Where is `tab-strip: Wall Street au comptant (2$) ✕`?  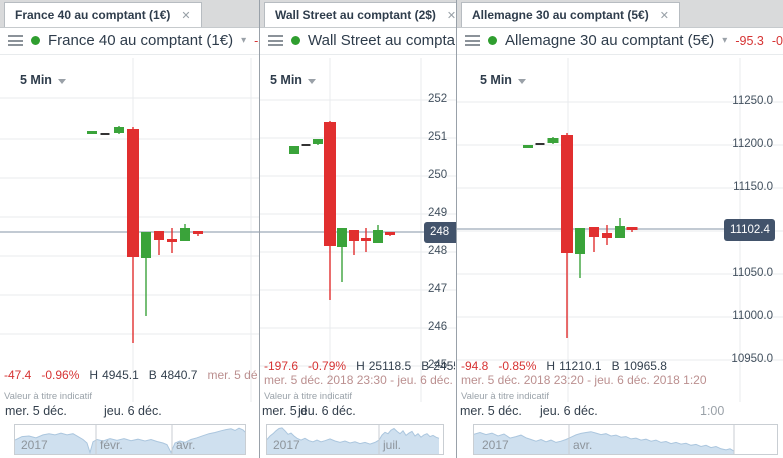
tab-strip: Wall Street au comptant (2$) ✕ is located at coordinates (358, 14).